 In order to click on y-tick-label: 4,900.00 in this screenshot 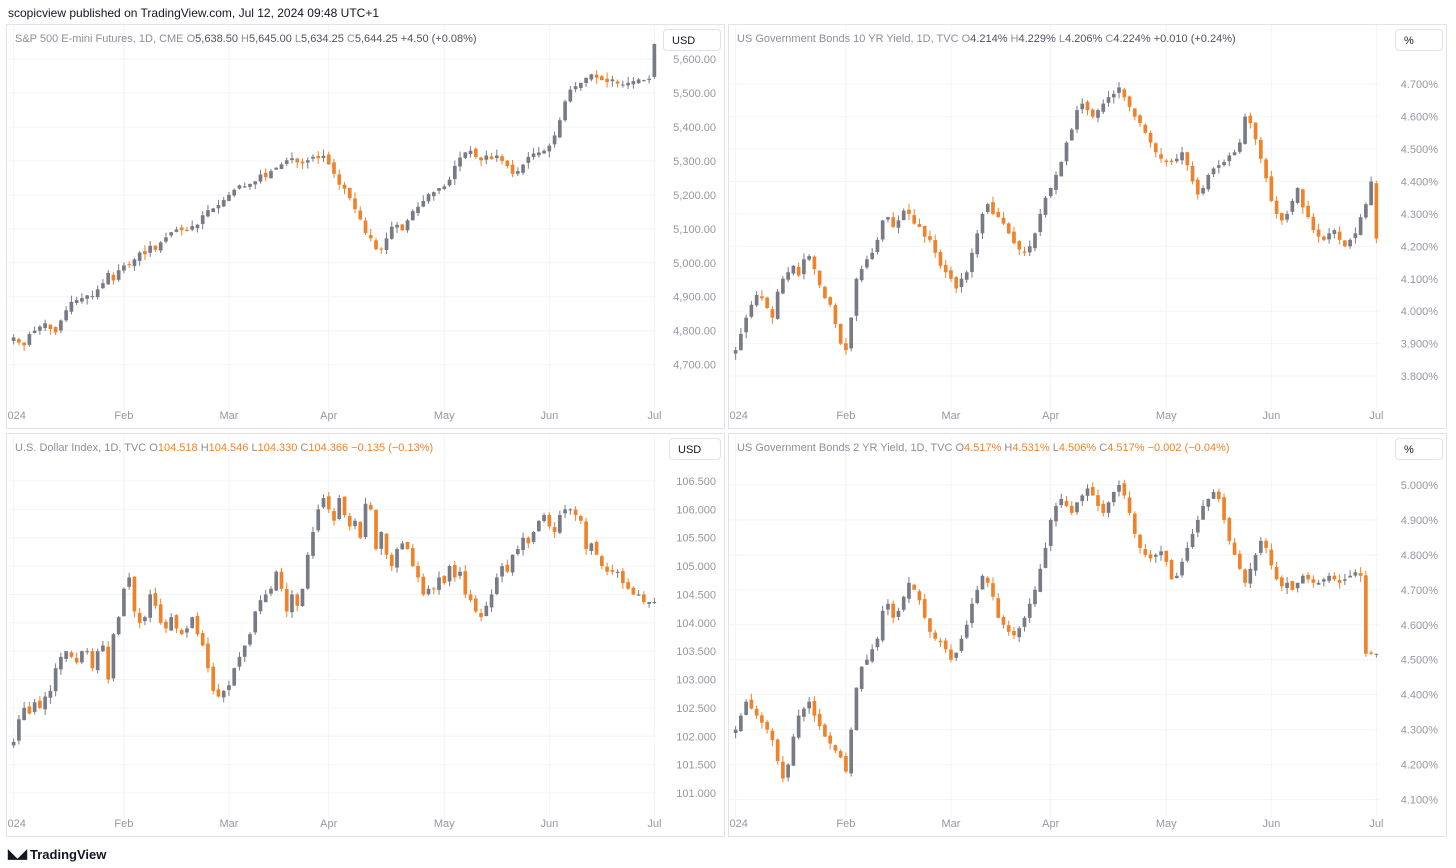, I will do `click(694, 298)`.